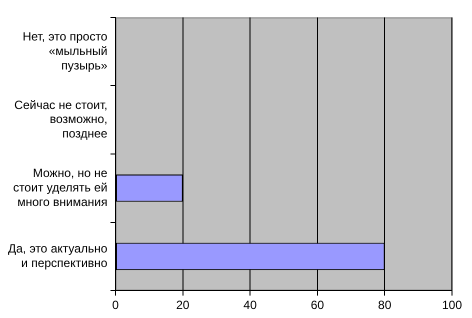 The image size is (472, 318). I want to click on x-tick-label: 0, so click(116, 305).